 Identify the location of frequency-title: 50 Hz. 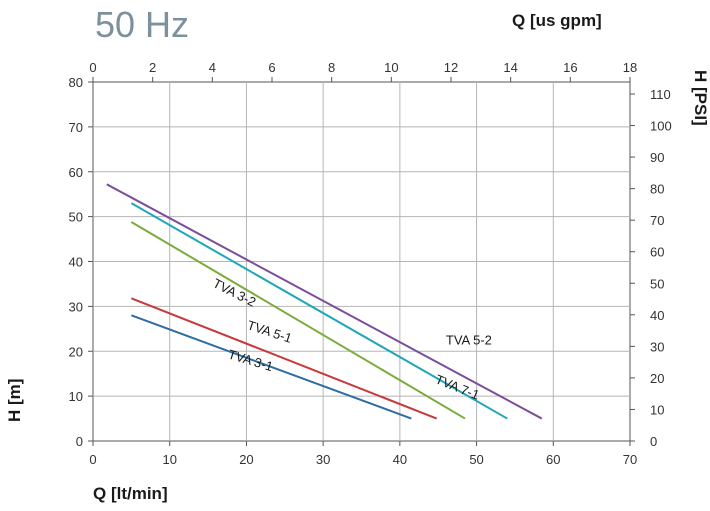
(142, 24).